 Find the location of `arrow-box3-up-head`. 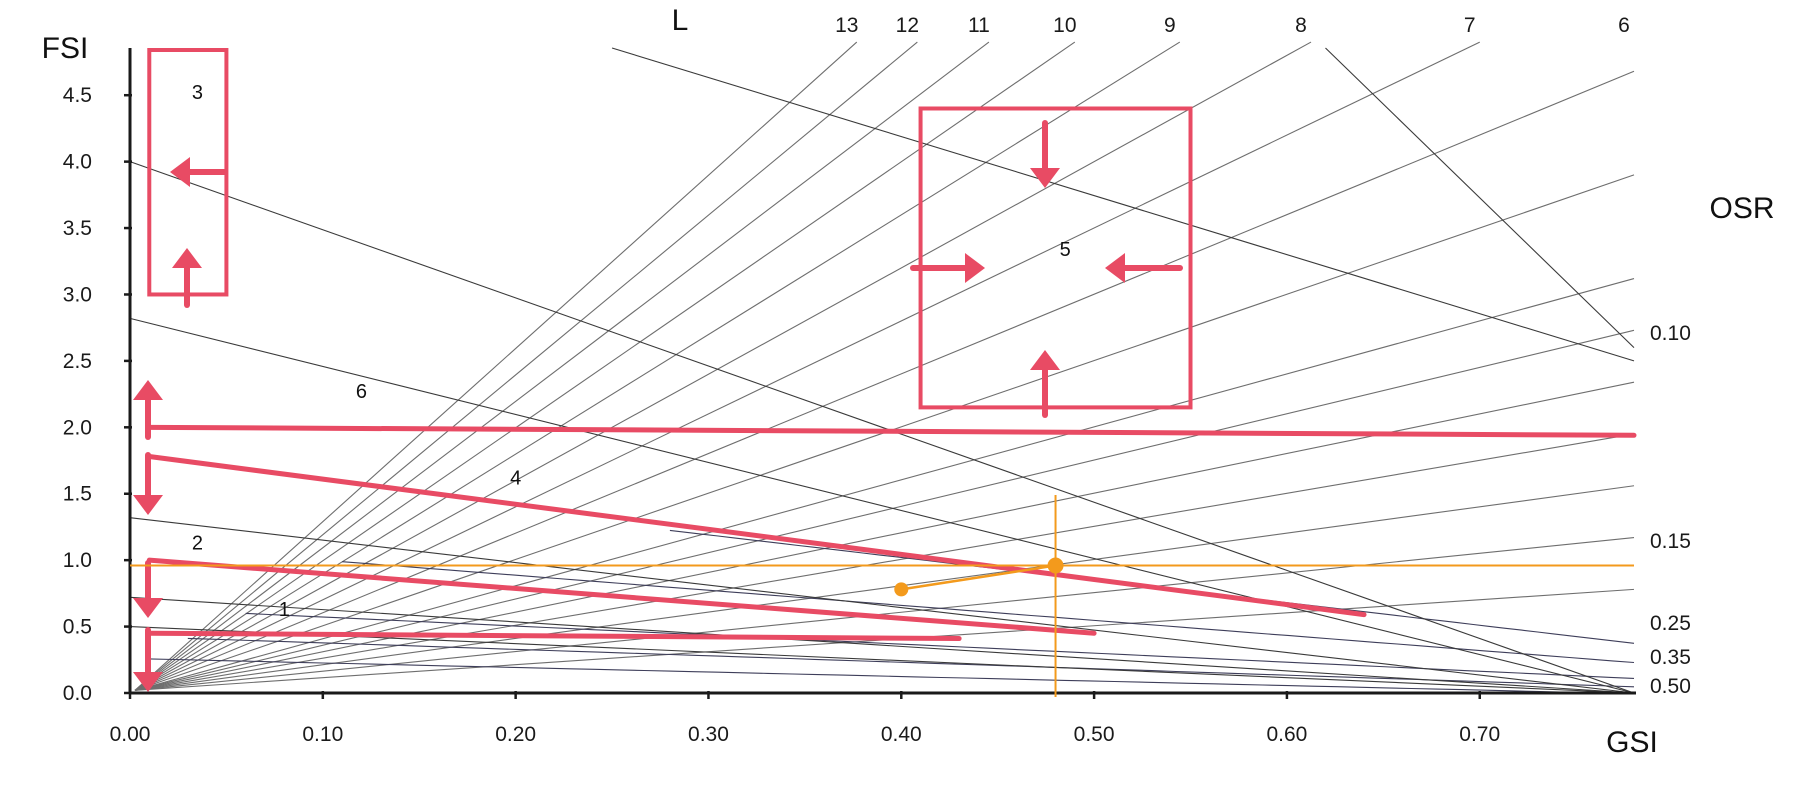

arrow-box3-up-head is located at coordinates (187, 258).